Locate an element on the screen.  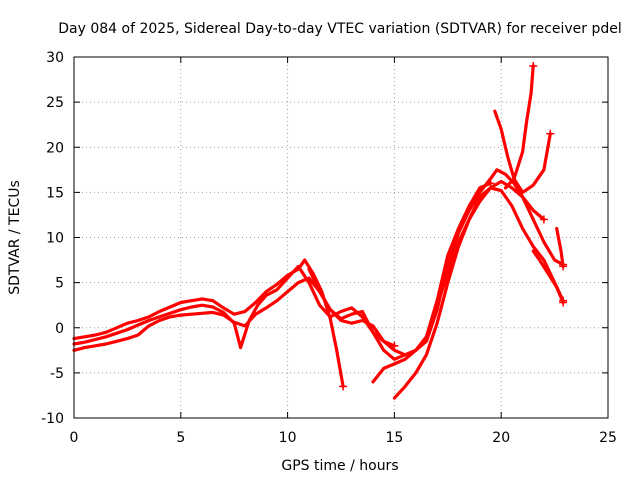
point-marker-track-6-end is located at coordinates (543, 219).